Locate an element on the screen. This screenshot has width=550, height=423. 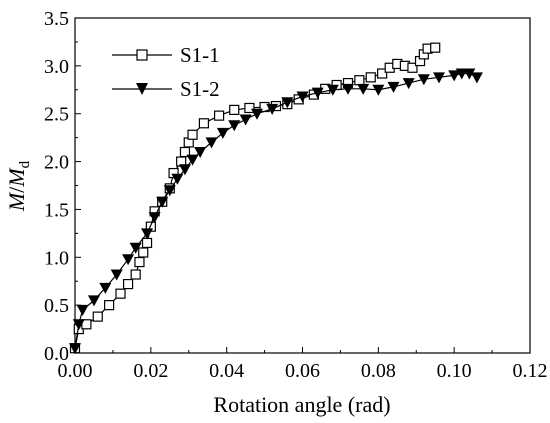
y-tick-label: 0.0 is located at coordinates (56, 354).